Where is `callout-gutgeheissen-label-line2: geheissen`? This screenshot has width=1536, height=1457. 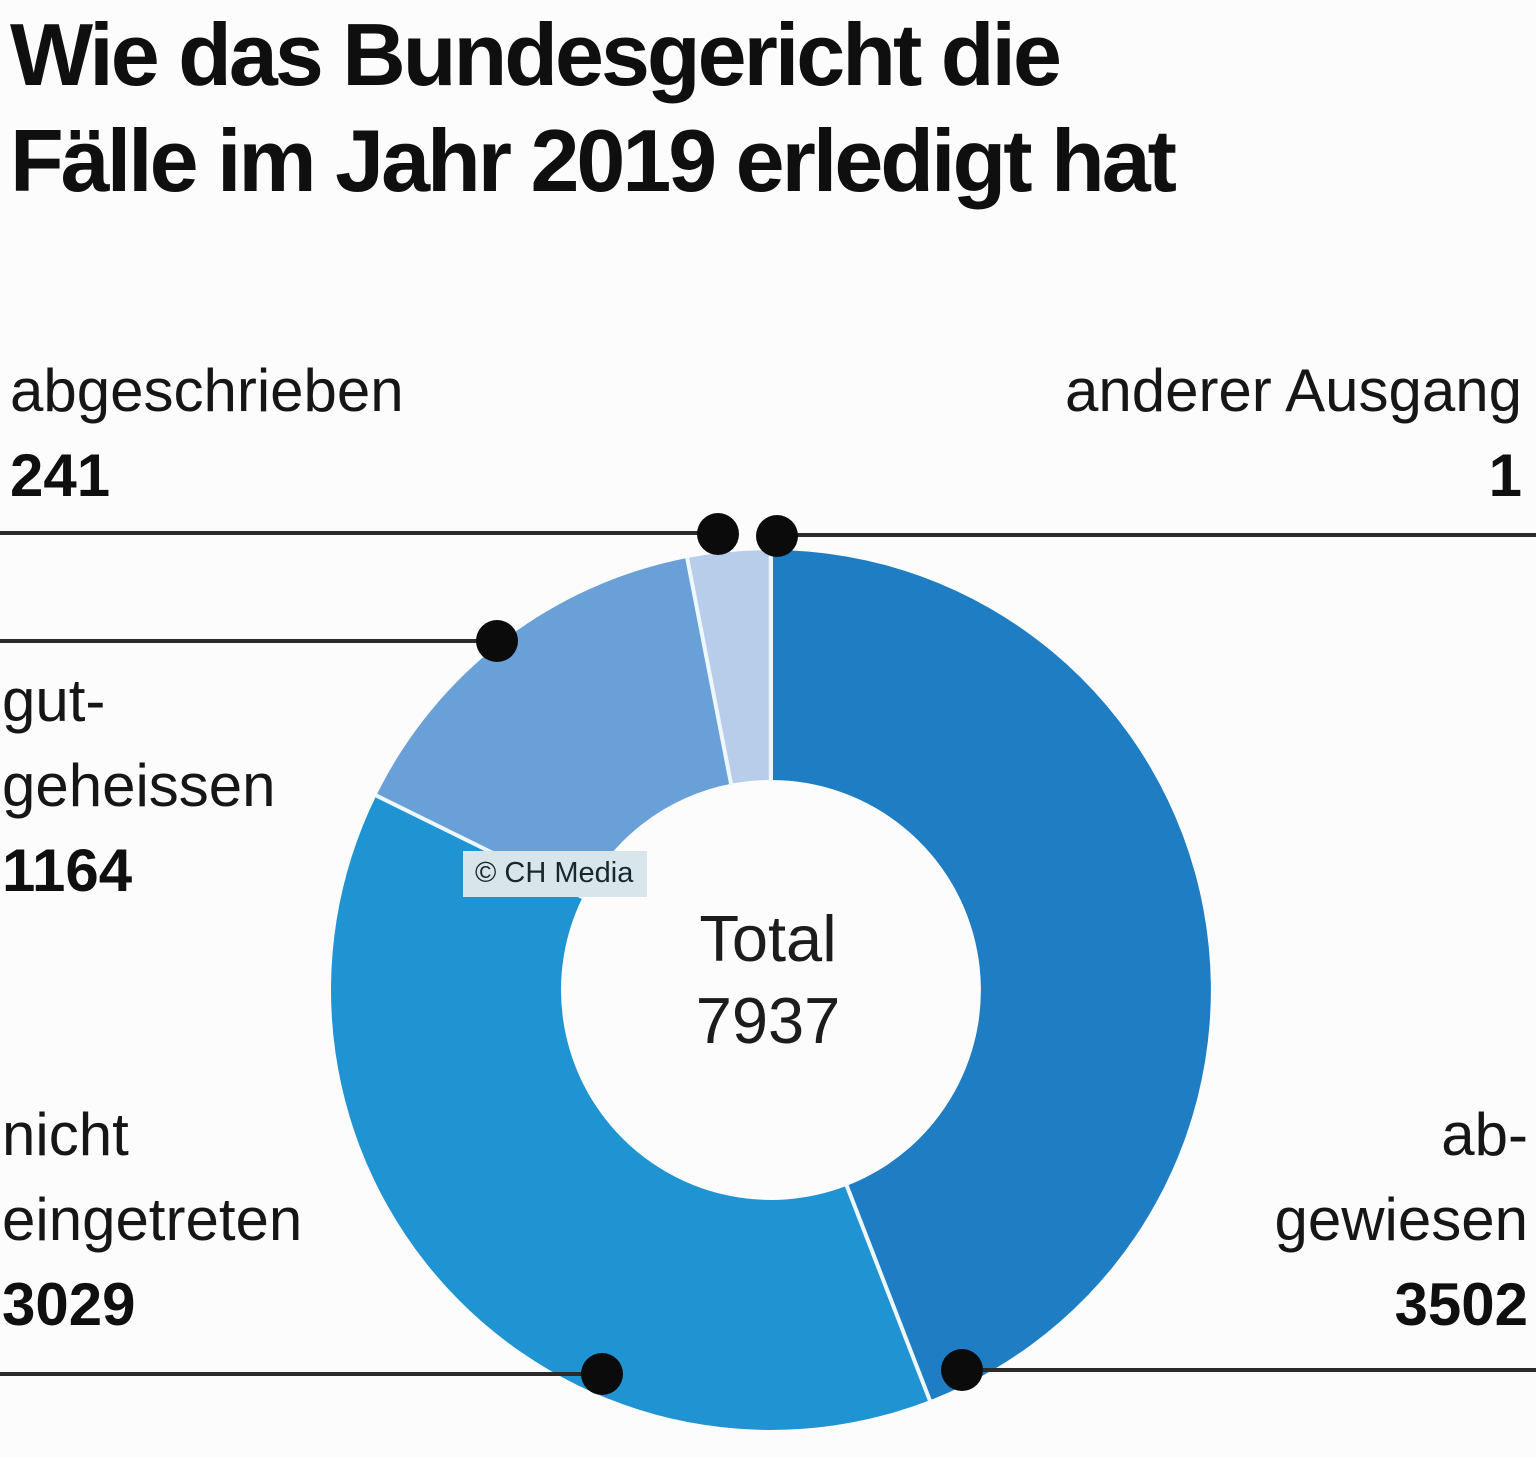 callout-gutgeheissen-label-line2: geheissen is located at coordinates (139, 785).